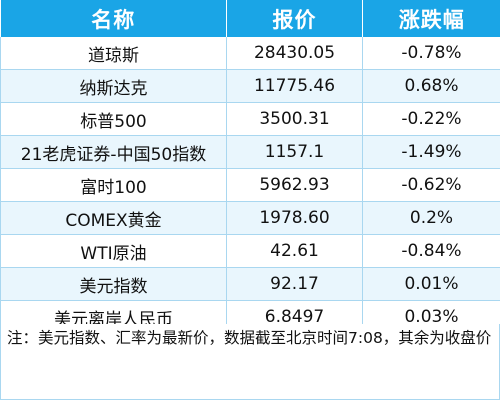 The image size is (500, 400). I want to click on cell-name: 富时100, so click(113, 185).